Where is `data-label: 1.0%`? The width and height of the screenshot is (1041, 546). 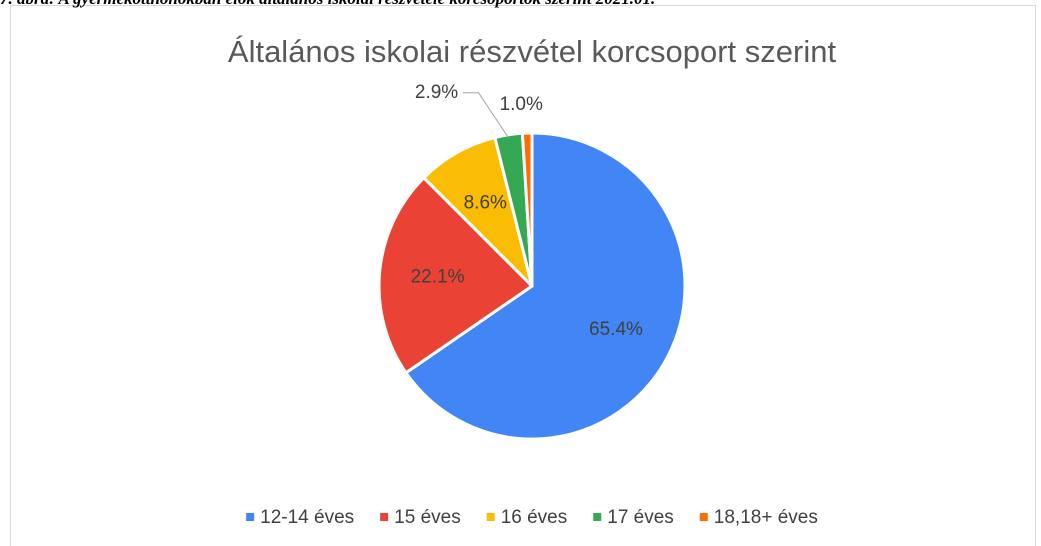
data-label: 1.0% is located at coordinates (521, 104).